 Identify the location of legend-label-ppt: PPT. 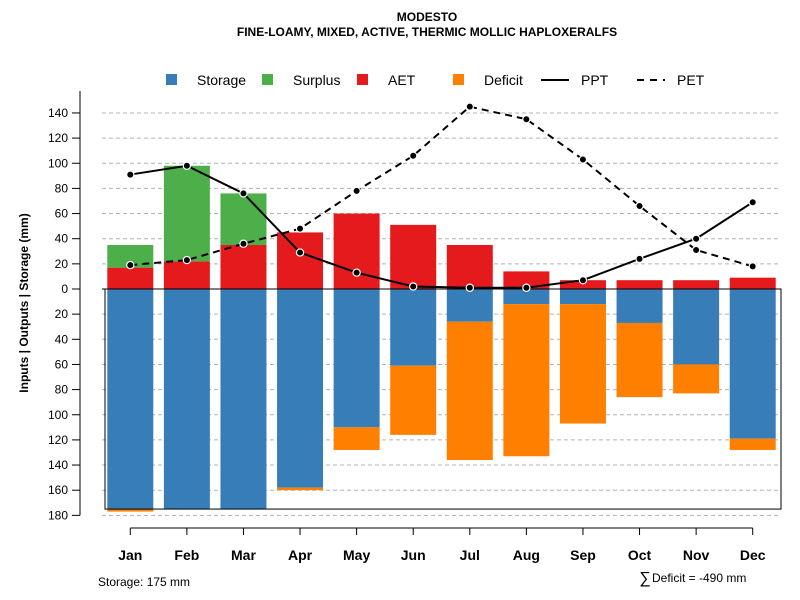
(595, 80).